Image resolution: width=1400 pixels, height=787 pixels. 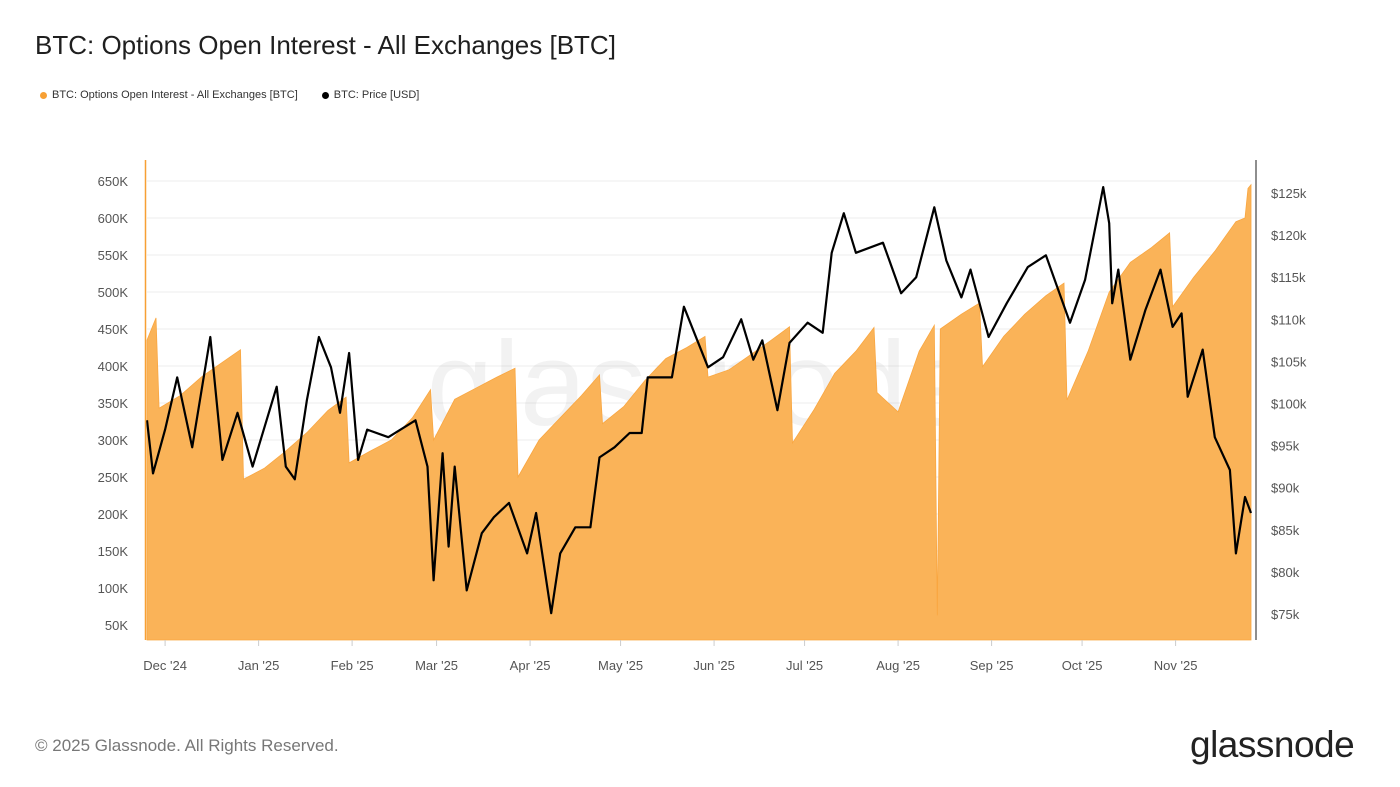 What do you see at coordinates (1288, 319) in the screenshot?
I see `right-tick-label: $110k` at bounding box center [1288, 319].